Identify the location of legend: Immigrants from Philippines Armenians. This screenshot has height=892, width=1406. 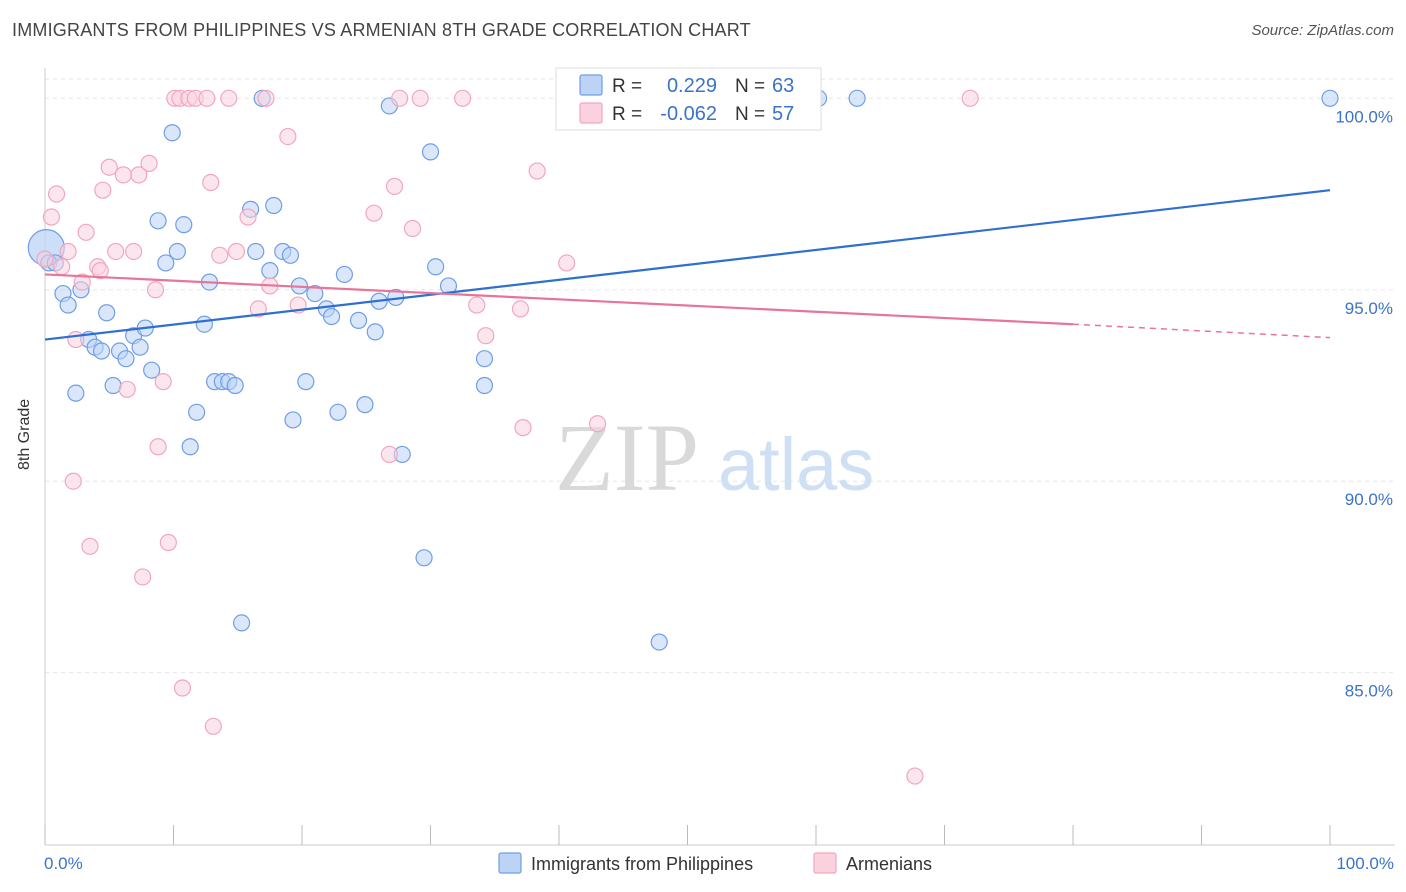
(715, 863).